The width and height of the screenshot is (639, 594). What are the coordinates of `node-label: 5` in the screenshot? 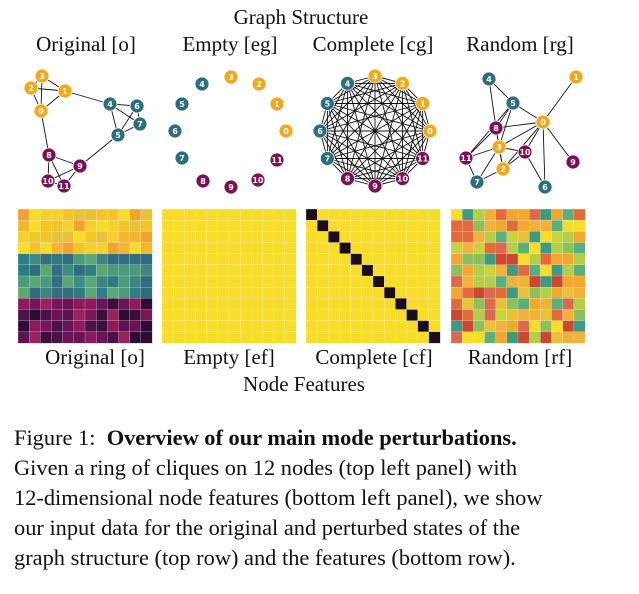 It's located at (118, 135).